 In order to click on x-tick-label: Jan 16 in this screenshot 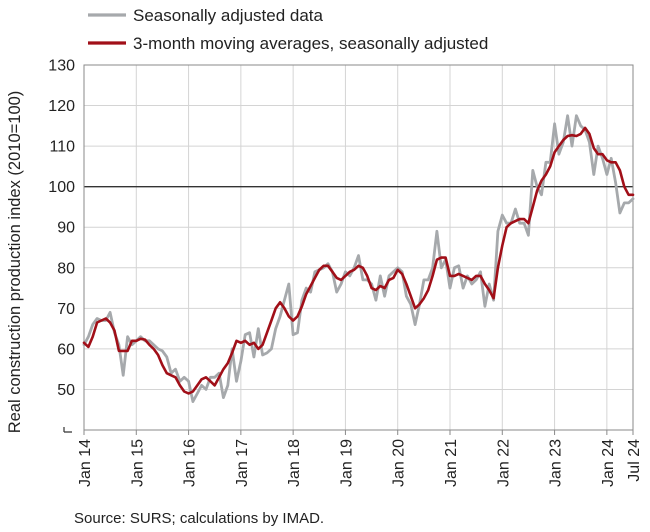, I will do `click(190, 463)`.